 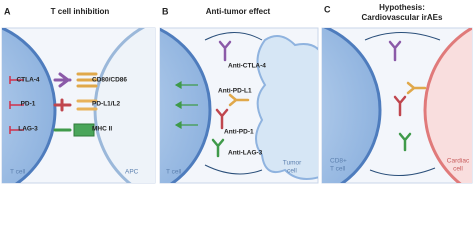 I want to click on ligand-label: MHC II, so click(x=102, y=129).